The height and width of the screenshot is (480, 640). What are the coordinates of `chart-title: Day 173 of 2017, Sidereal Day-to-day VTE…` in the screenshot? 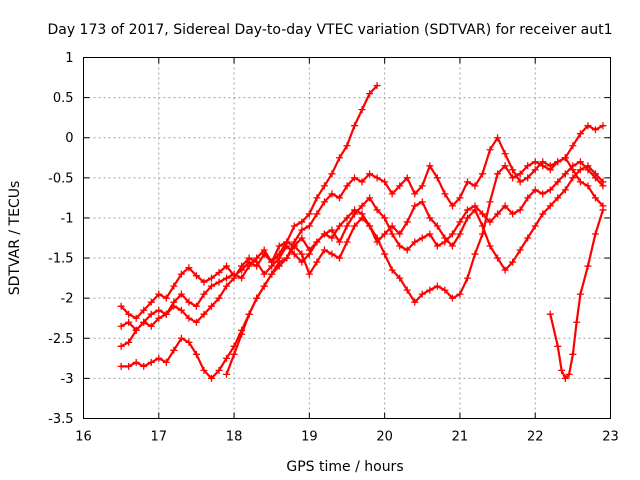 It's located at (329, 30).